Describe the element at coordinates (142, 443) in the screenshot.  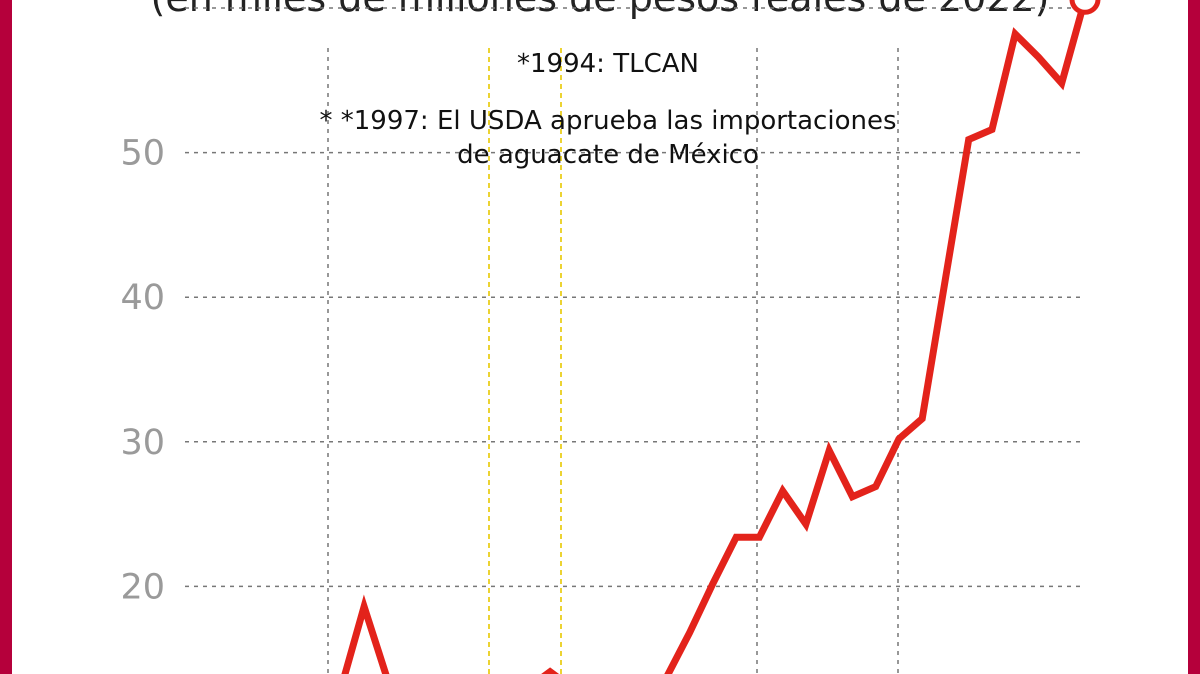
I see `y-tick-label: 30` at that location.